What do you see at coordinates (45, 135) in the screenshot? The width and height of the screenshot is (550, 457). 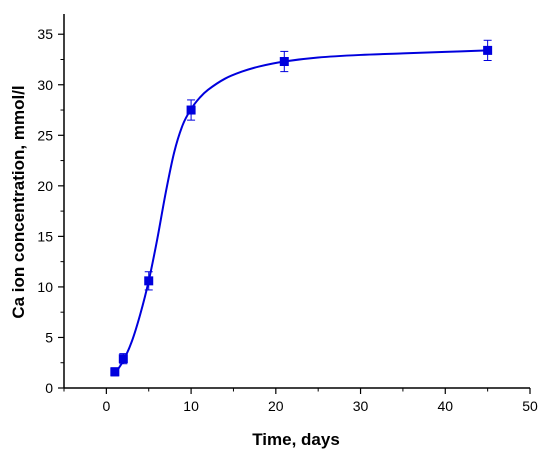 I see `y-tick-label: 25` at bounding box center [45, 135].